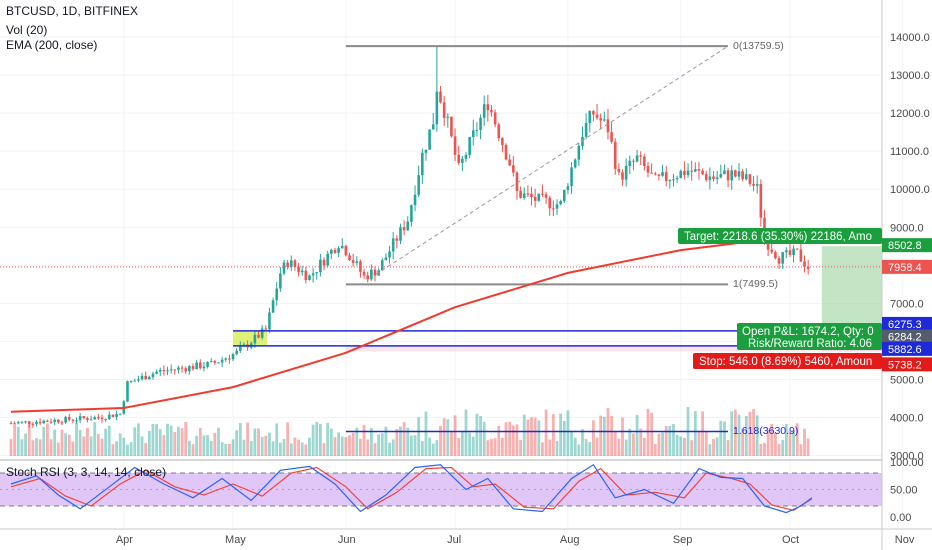 The image size is (932, 550). Describe the element at coordinates (86, 472) in the screenshot. I see `legend-stoch-rsi: Stoch RSI (3, 3, 14, 14, close)` at that location.